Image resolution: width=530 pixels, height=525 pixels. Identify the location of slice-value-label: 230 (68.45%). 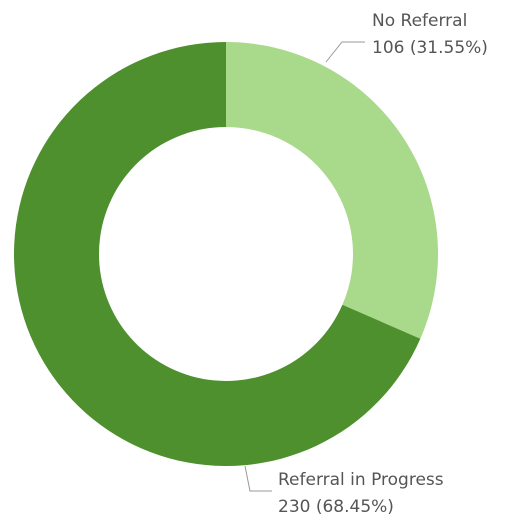
(336, 507).